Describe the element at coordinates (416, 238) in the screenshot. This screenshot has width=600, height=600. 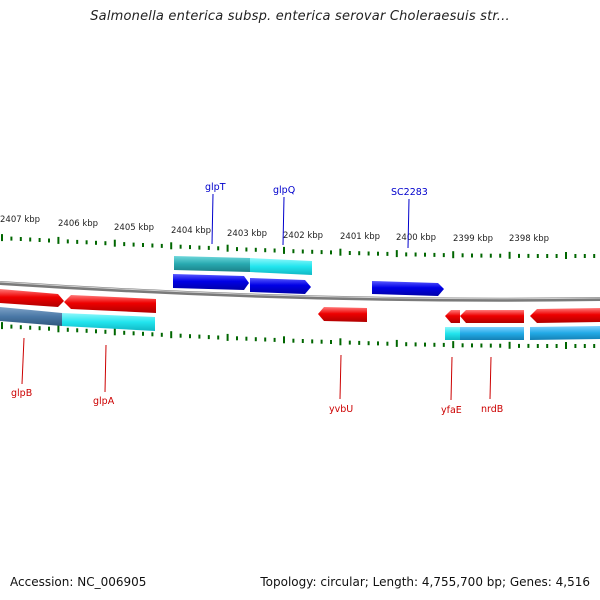
I see `ruler-label: 2400 kbp` at that location.